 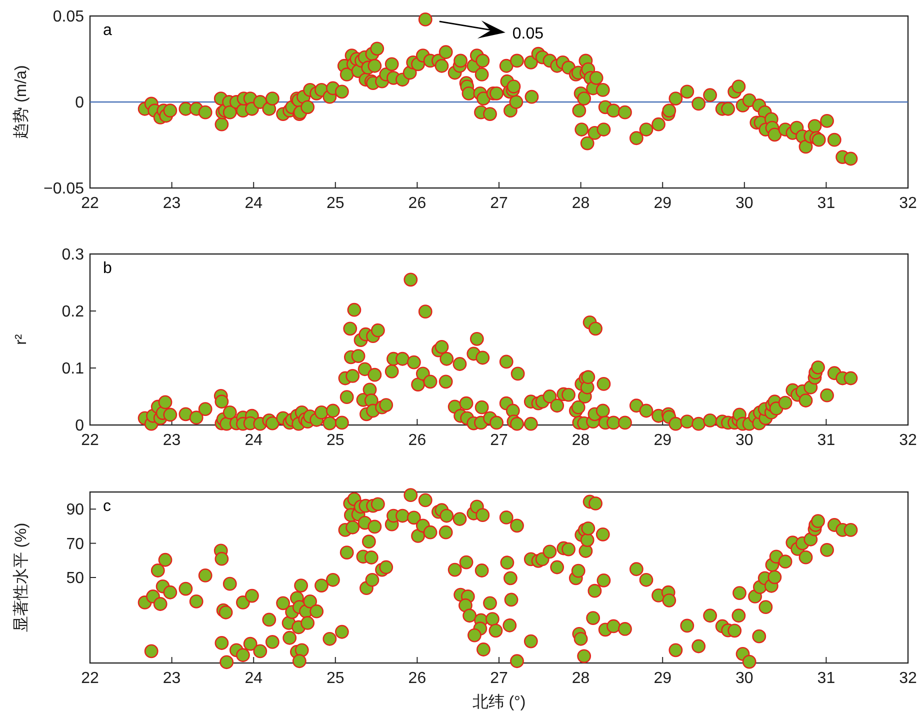 I want to click on y-tick-label: 0.1, so click(x=73, y=369).